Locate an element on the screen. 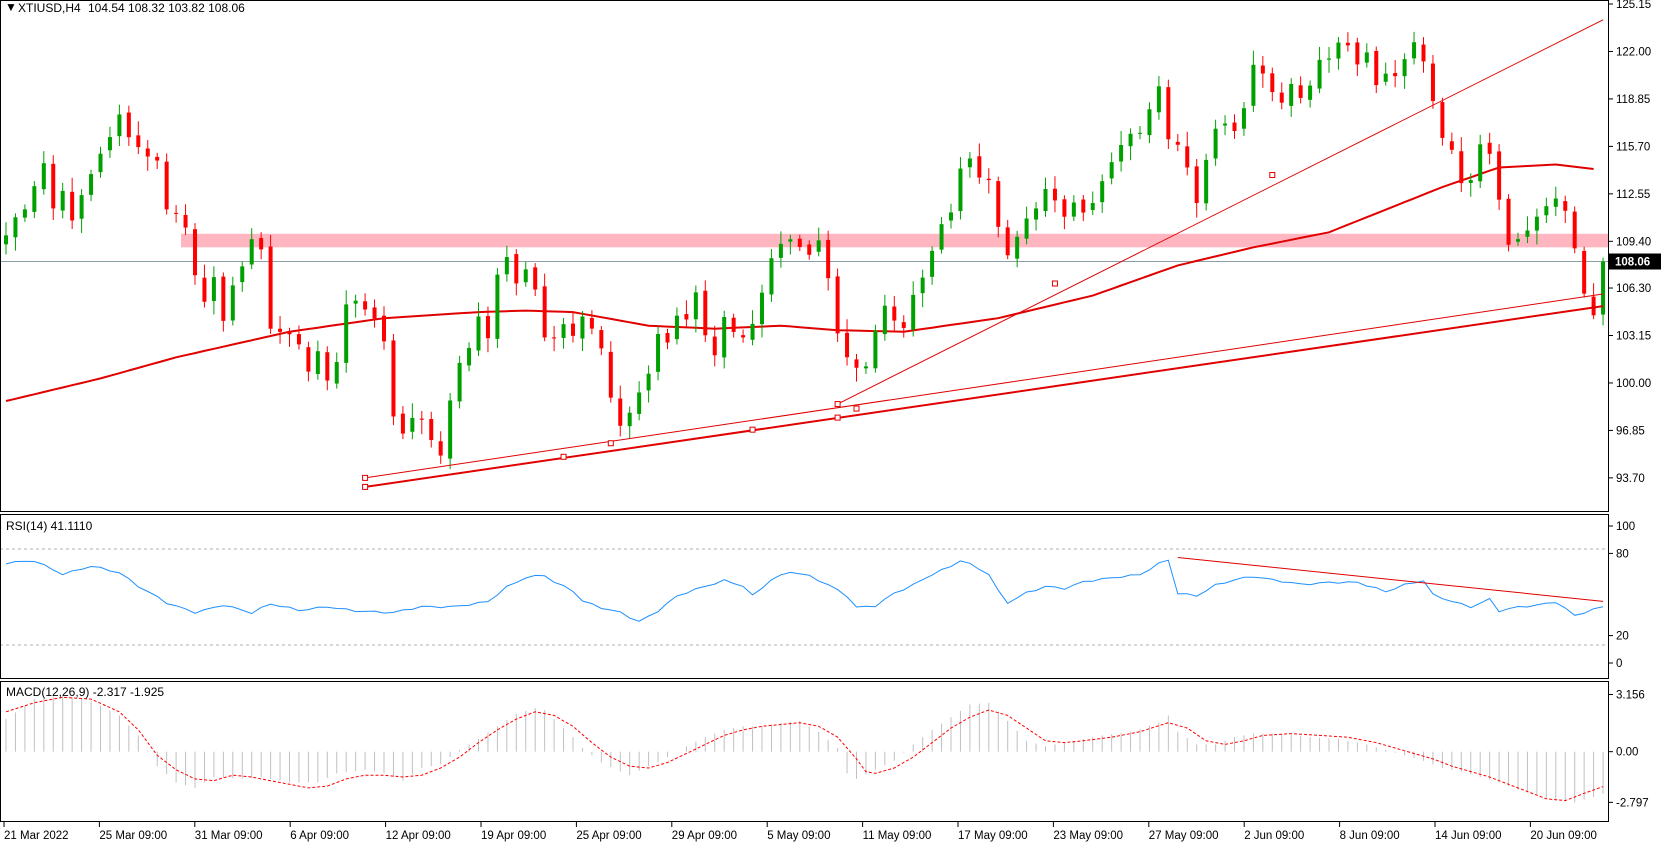 The width and height of the screenshot is (1665, 845). price-resistance-zone is located at coordinates (894, 240).